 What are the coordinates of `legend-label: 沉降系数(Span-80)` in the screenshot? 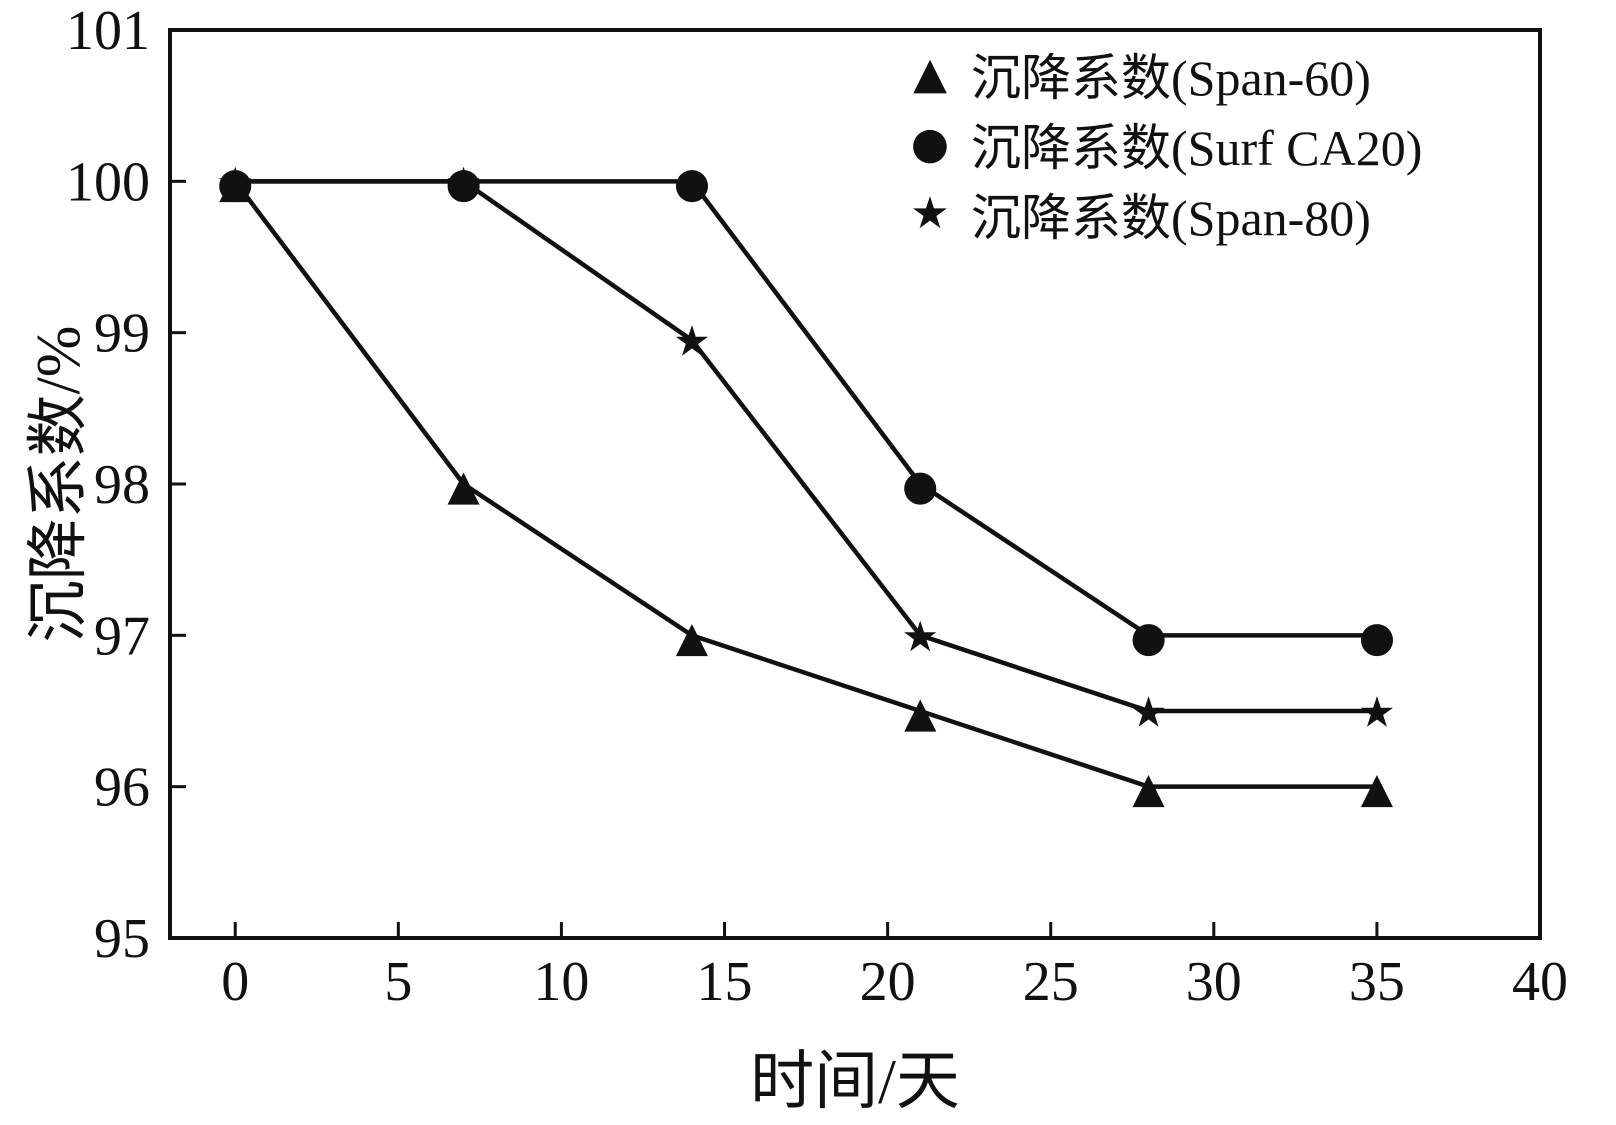 It's located at (1171, 218).